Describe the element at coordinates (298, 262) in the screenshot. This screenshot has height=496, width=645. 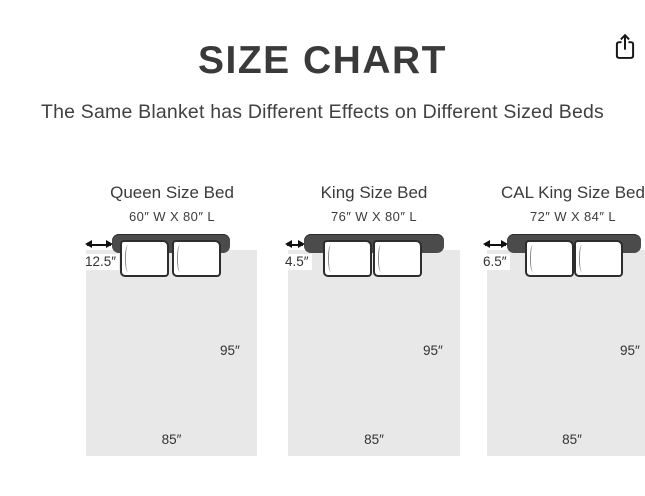
I see `overhang-measurement: 4.5″` at that location.